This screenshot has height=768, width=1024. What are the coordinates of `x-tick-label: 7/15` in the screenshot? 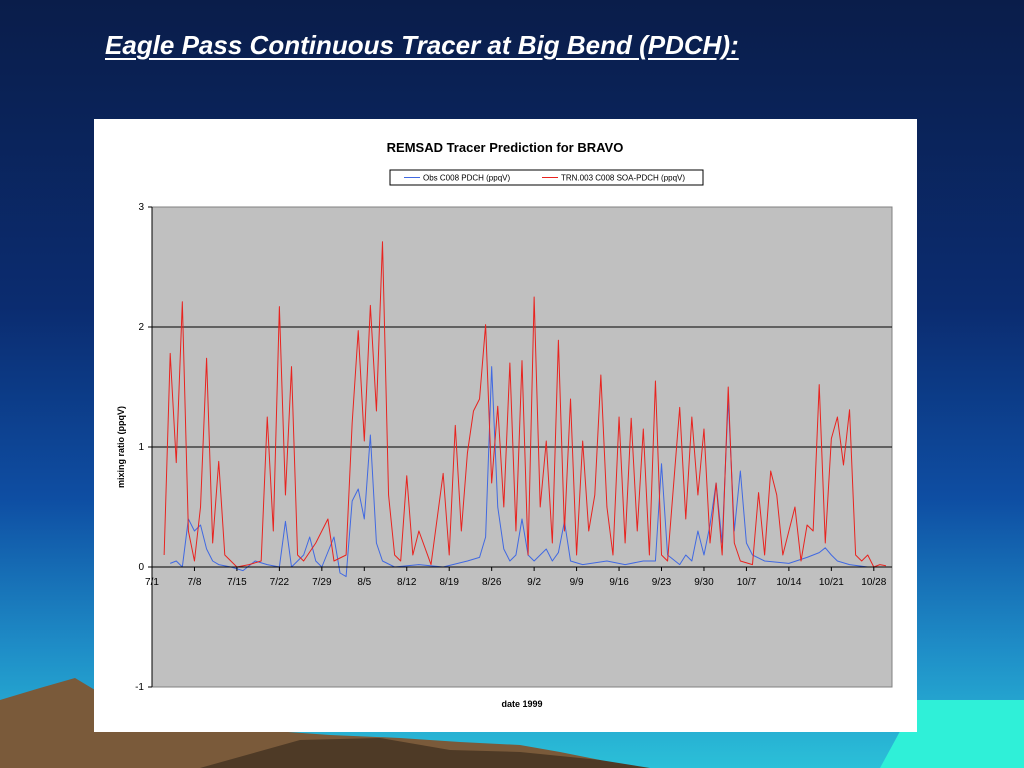 It's located at (237, 582).